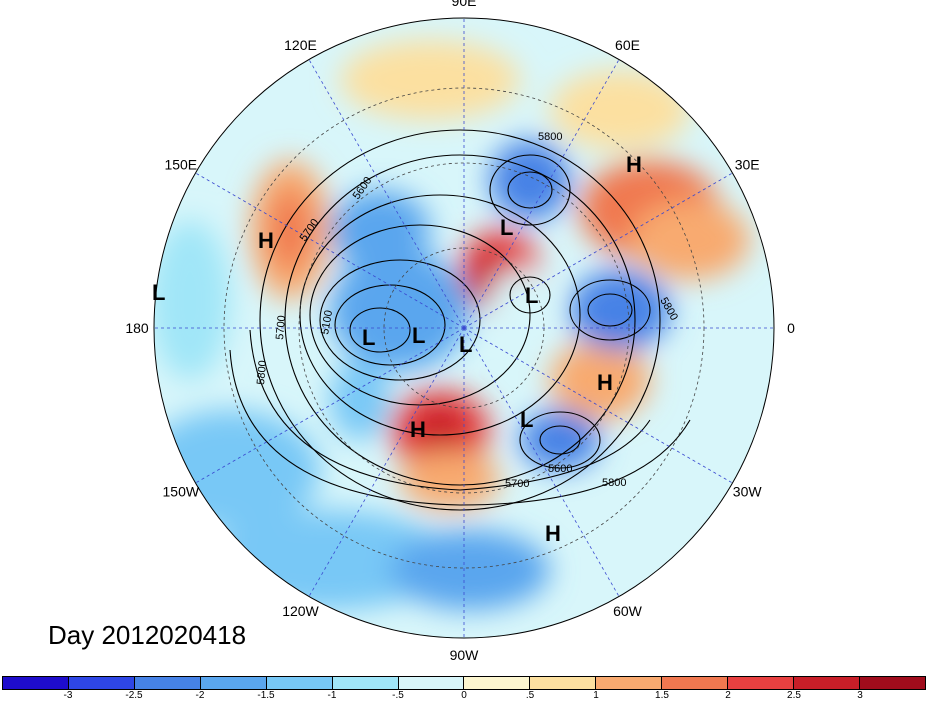 The width and height of the screenshot is (928, 702). I want to click on longitude-label: 60E, so click(627, 45).